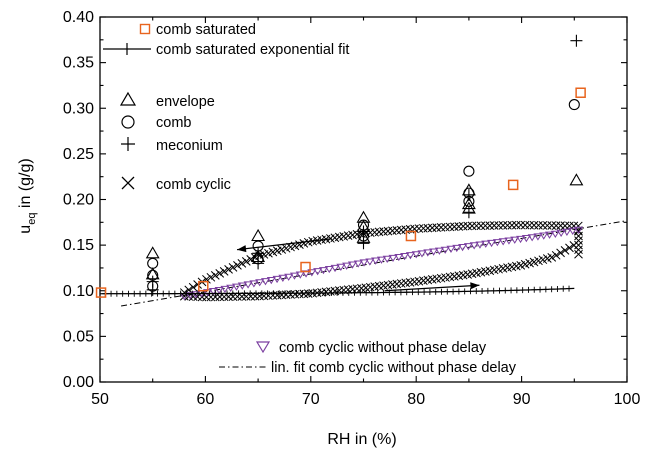 Image resolution: width=645 pixels, height=458 pixels. What do you see at coordinates (128, 98) in the screenshot?
I see `legend-marker-envelope` at bounding box center [128, 98].